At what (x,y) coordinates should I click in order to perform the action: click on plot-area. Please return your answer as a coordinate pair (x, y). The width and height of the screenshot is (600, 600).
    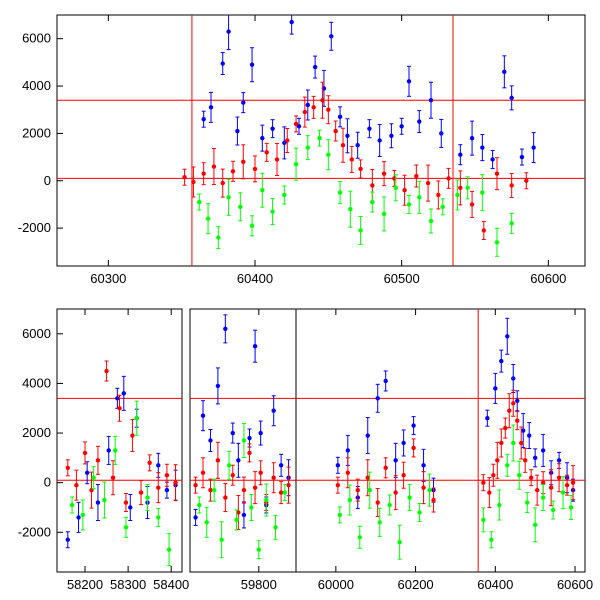
    Looking at the image, I should click on (119, 463).